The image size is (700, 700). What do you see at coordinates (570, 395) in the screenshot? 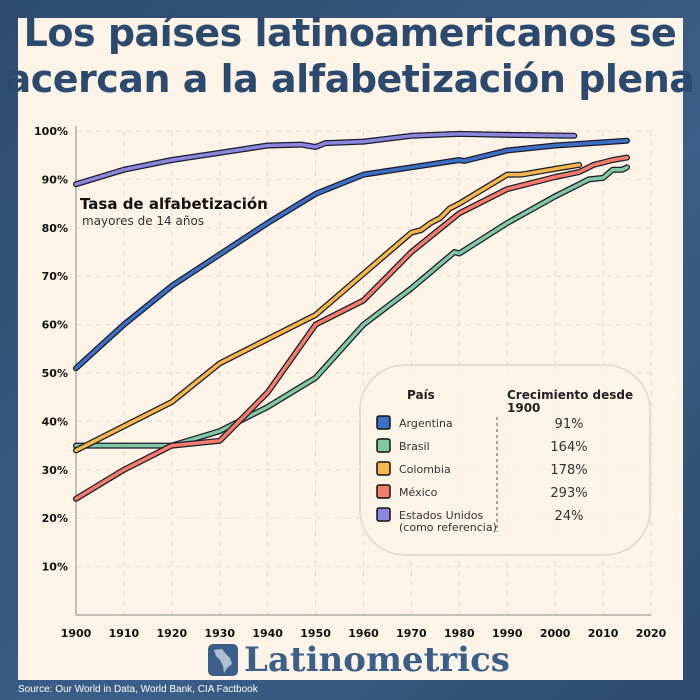
I see `legend-header-growth: Crecimiento desde` at bounding box center [570, 395].